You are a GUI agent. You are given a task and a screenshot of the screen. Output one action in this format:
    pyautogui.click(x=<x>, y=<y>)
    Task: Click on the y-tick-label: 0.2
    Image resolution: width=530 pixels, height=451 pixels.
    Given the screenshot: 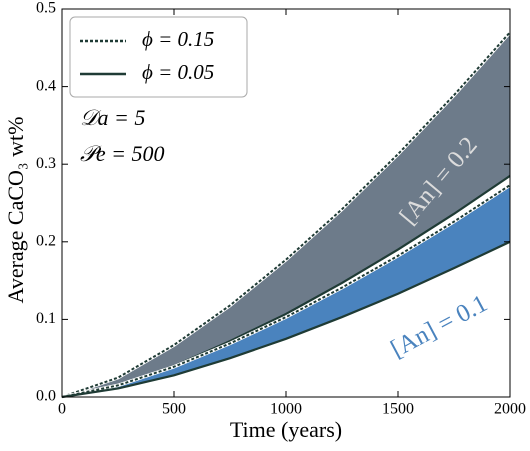 What is the action you would take?
    pyautogui.click(x=46, y=240)
    